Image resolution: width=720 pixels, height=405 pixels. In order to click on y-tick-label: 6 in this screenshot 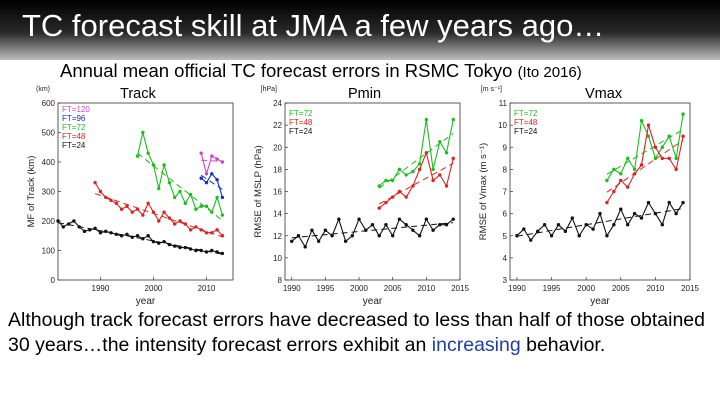, I will do `click(505, 214)`.